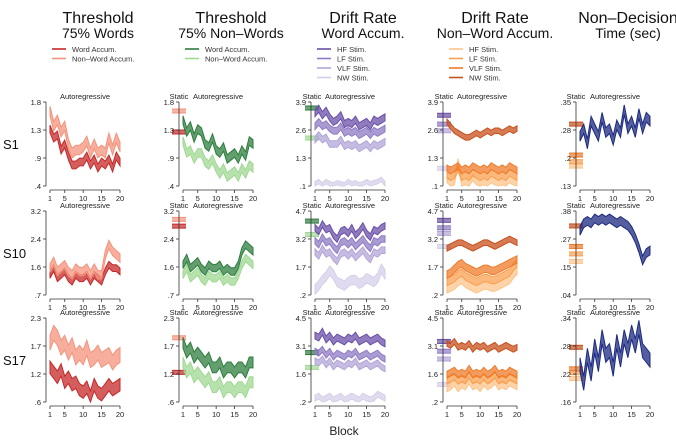 Image resolution: width=676 pixels, height=441 pixels. Describe the element at coordinates (351, 49) in the screenshot. I see `legend-label: HF Stim.` at that location.